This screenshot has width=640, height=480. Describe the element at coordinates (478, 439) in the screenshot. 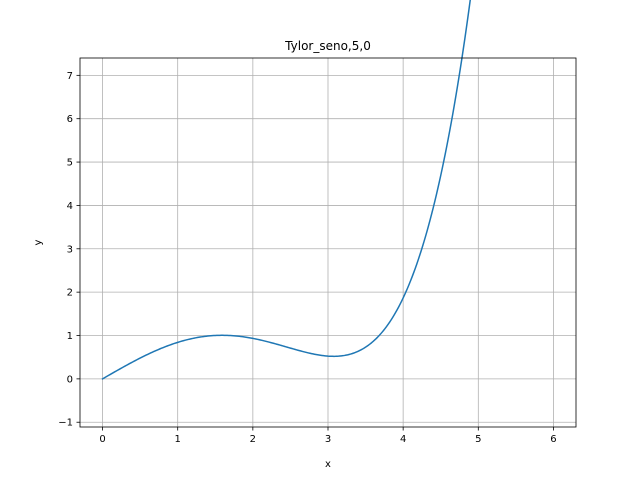

I see `x-tick-label: 5` at that location.